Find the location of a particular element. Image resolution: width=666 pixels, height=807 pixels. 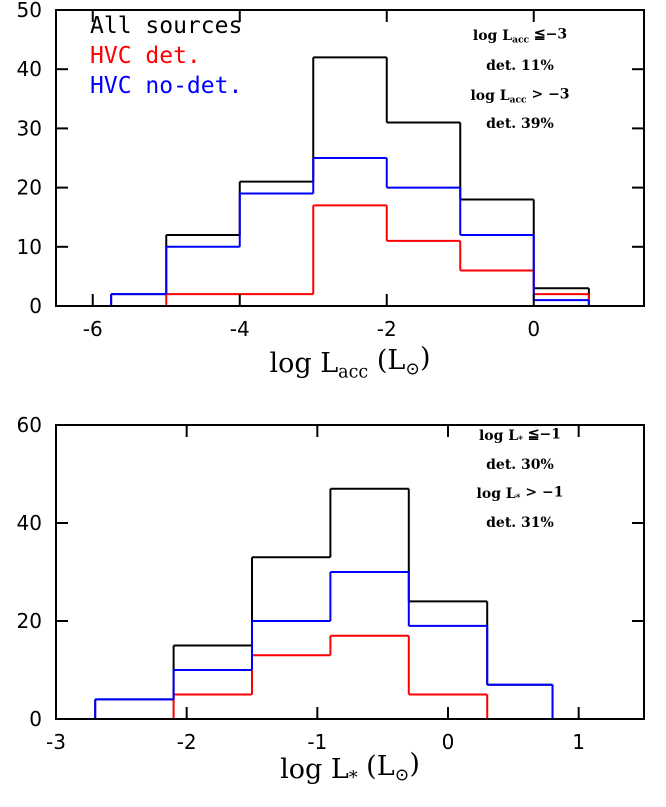

text-part: det. 30% is located at coordinates (520, 465).